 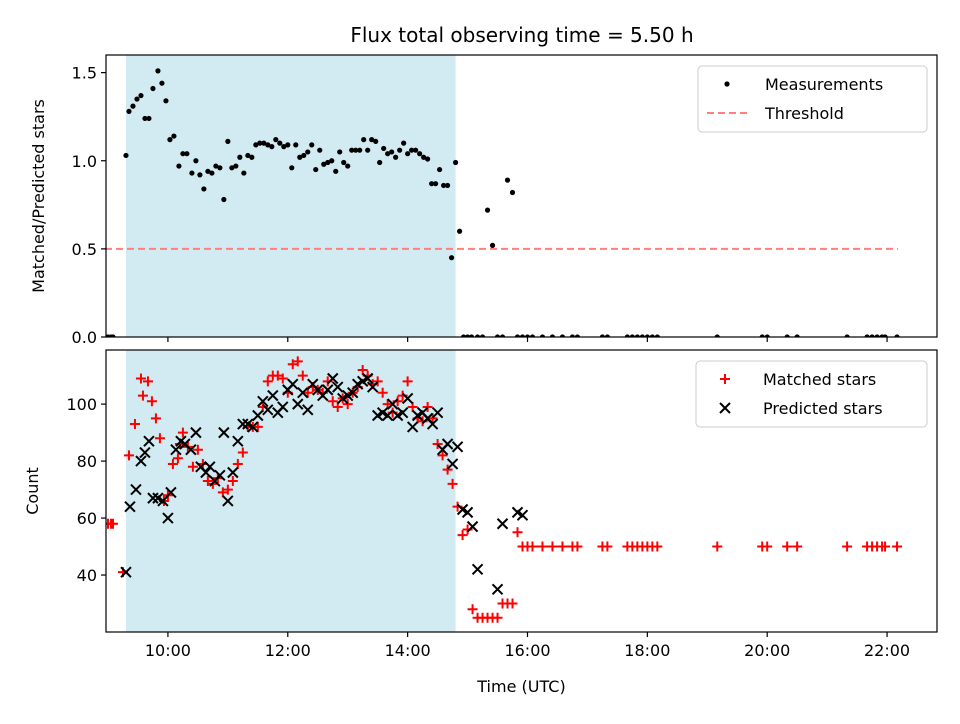 I want to click on x-tick-label: 14:00, so click(x=408, y=650).